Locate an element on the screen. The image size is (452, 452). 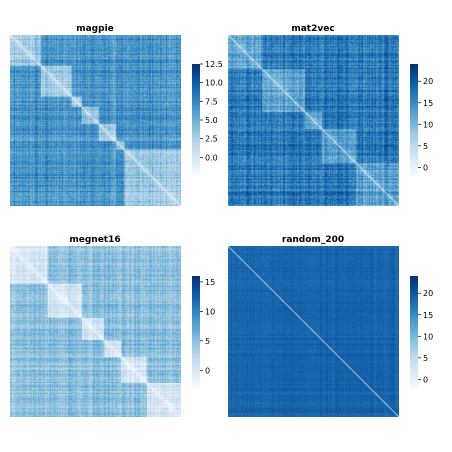
colorbar-tick-label: 7.5 is located at coordinates (211, 101).